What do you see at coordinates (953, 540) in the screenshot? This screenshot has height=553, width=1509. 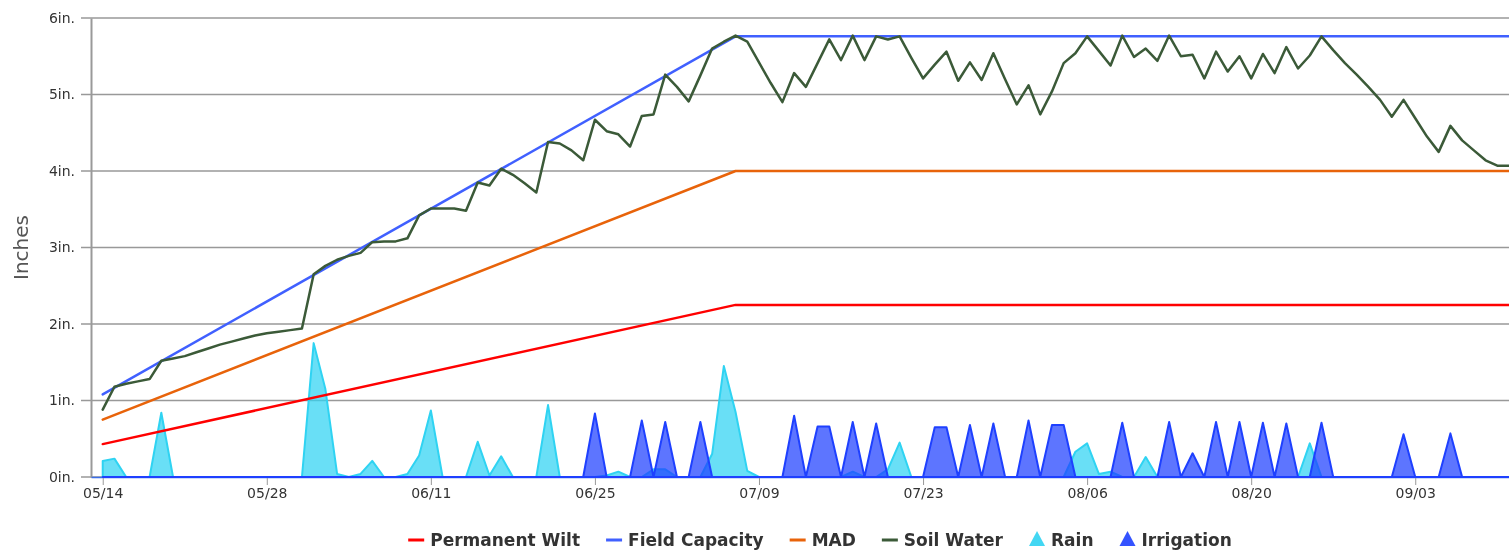 I see `legend-label: Soil Water` at bounding box center [953, 540].